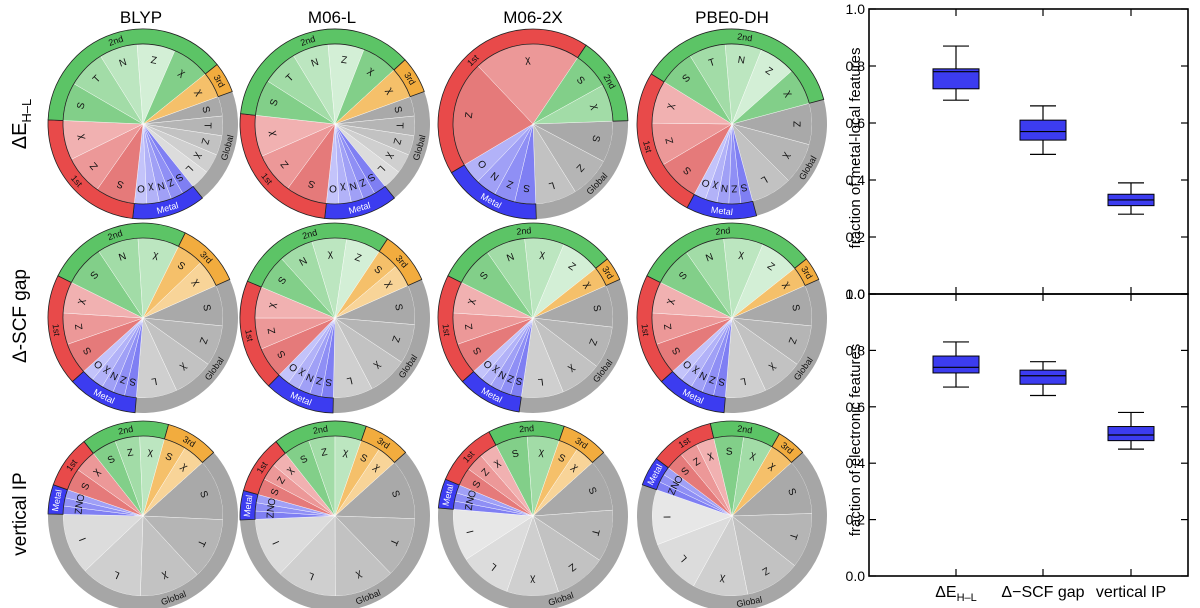 This screenshot has width=1200, height=608. Describe the element at coordinates (856, 407) in the screenshot. I see `y-tick-label: 0.6` at that location.